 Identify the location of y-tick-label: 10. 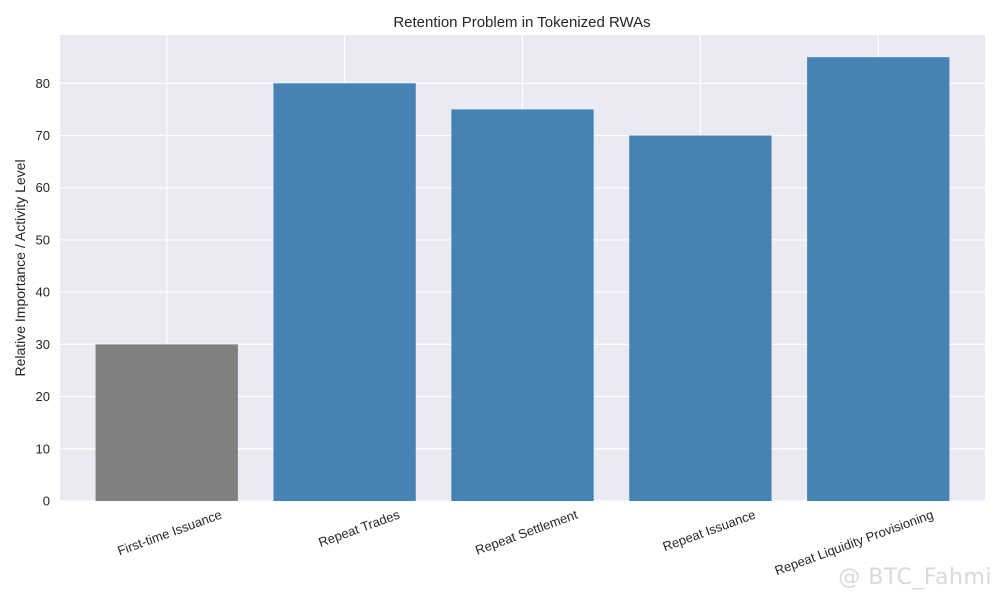
(43, 448).